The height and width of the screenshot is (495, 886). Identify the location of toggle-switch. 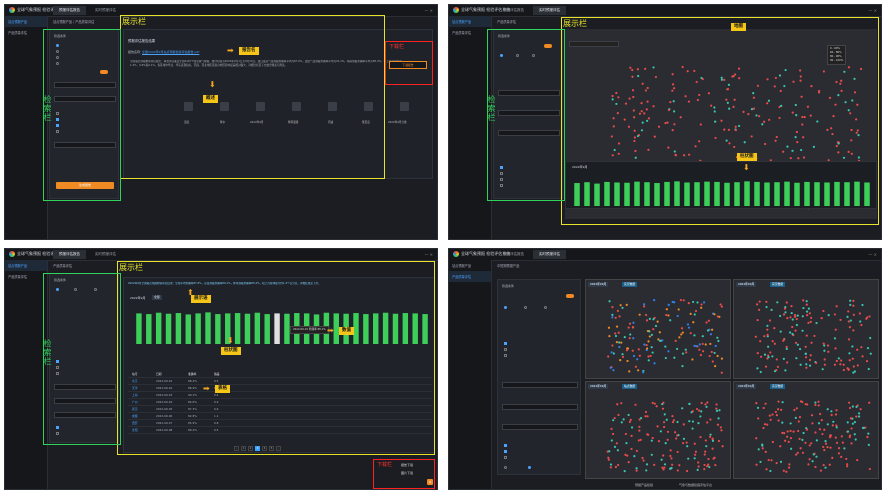
(104, 72).